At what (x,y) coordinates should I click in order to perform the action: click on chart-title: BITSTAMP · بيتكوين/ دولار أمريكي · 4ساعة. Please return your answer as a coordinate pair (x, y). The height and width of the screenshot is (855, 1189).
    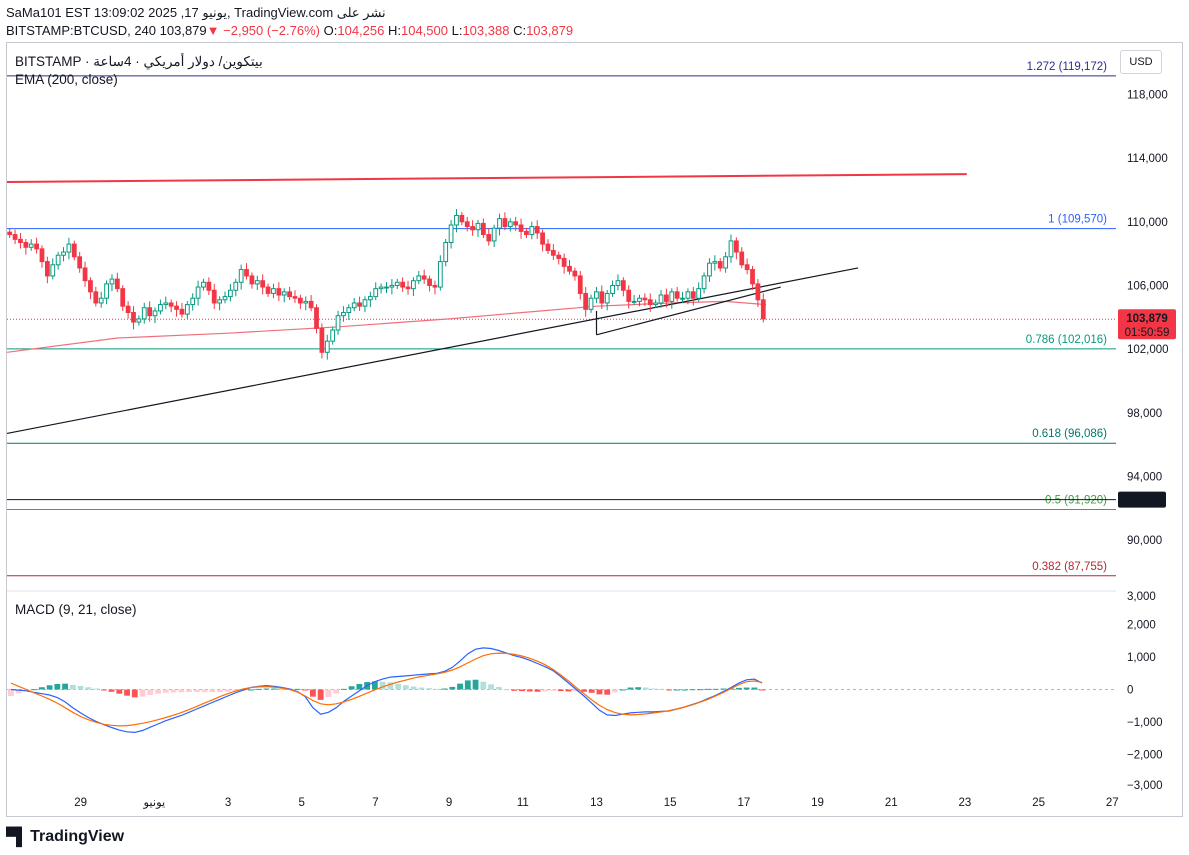
    Looking at the image, I should click on (139, 61).